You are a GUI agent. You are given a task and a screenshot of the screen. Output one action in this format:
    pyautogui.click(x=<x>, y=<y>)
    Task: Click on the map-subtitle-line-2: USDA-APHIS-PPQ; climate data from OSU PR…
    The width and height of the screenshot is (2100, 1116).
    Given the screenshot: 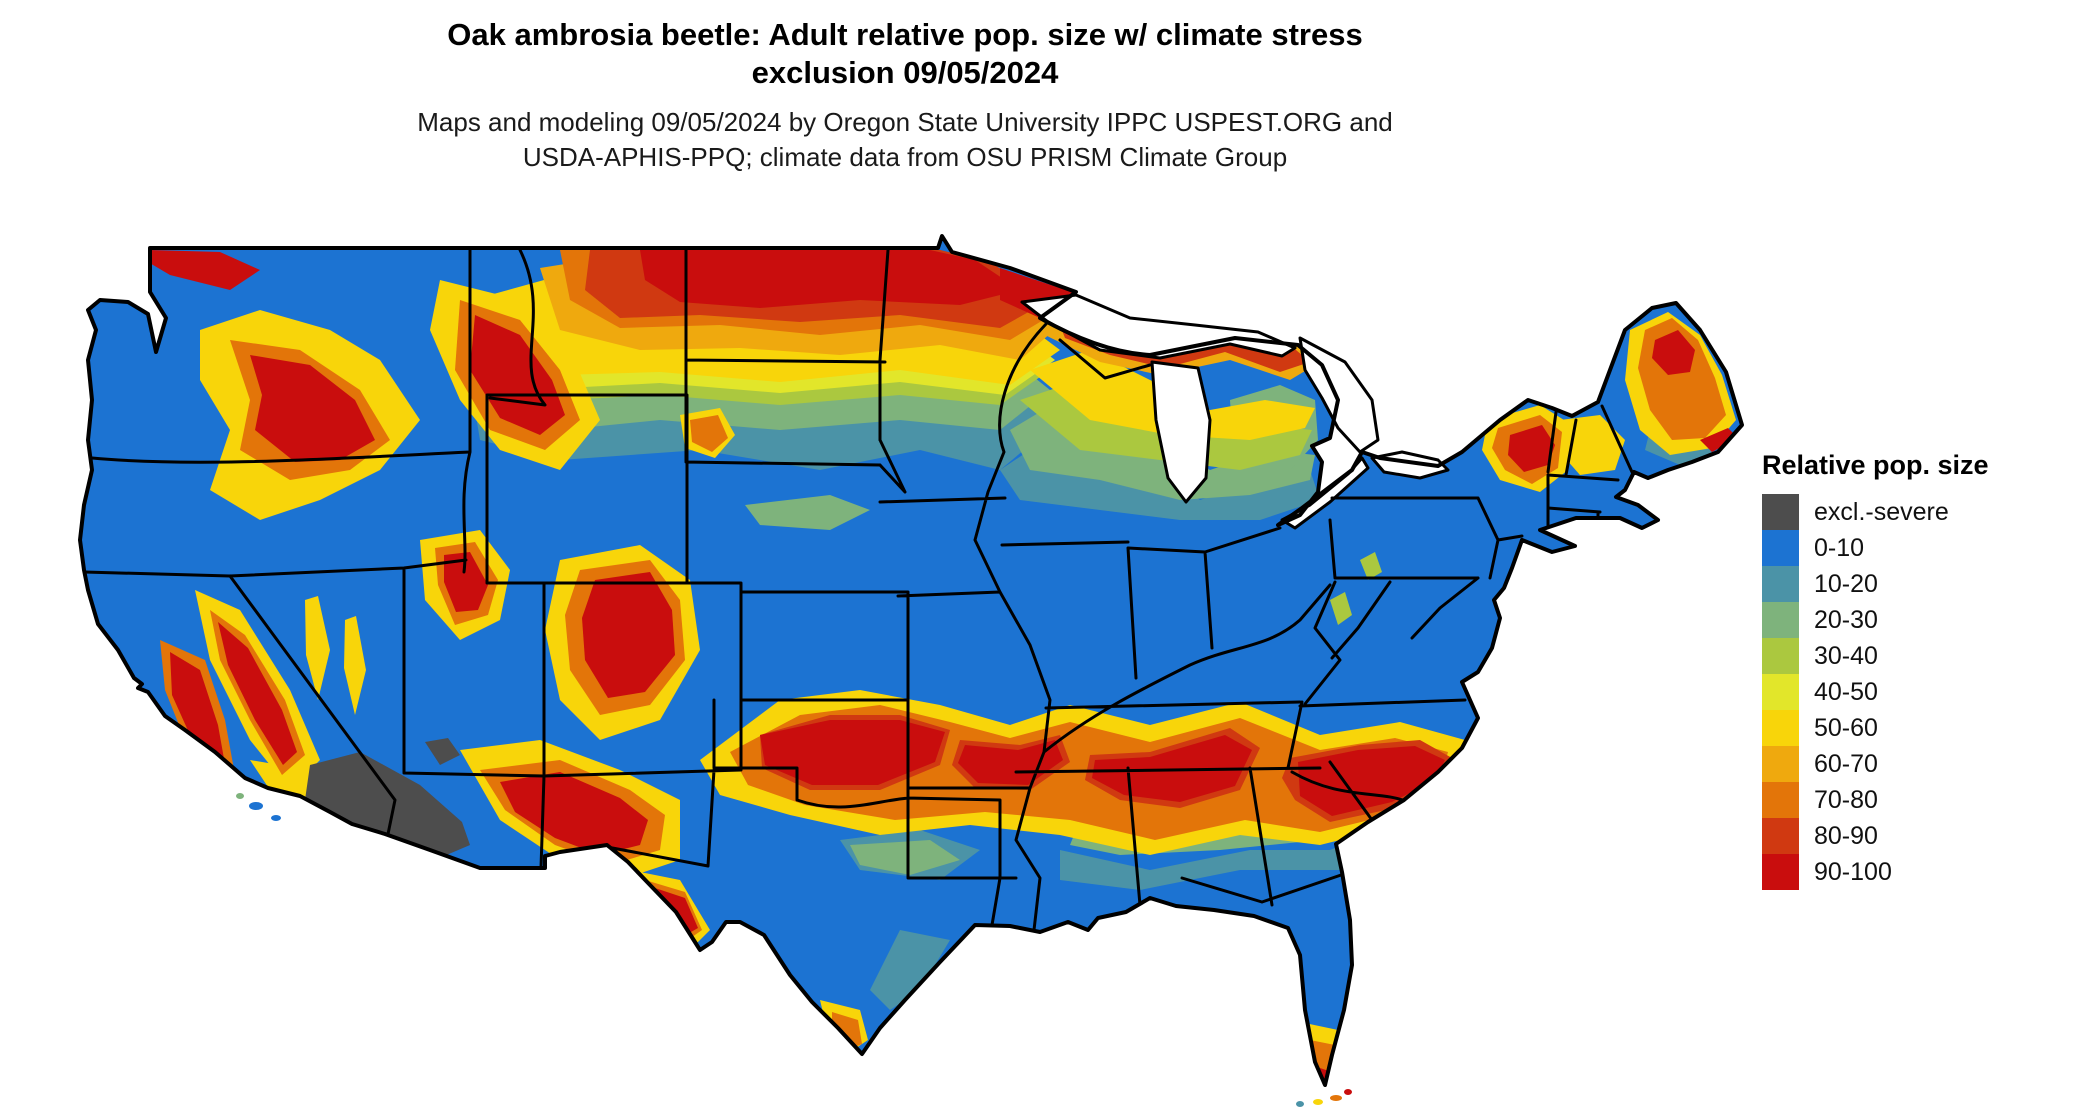 What is the action you would take?
    pyautogui.click(x=905, y=156)
    